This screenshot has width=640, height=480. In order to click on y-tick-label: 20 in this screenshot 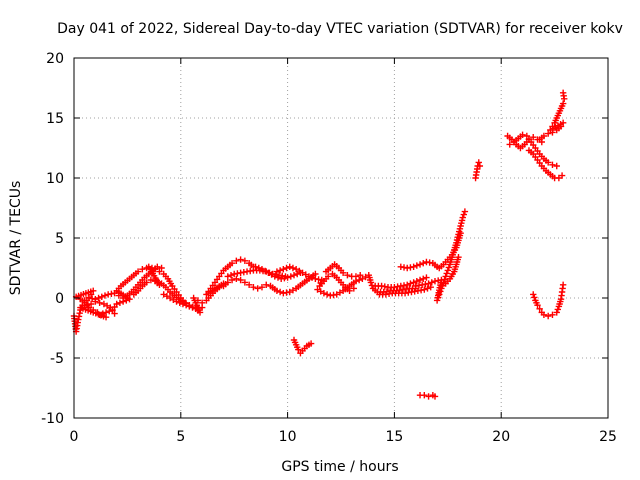, I will do `click(55, 59)`.